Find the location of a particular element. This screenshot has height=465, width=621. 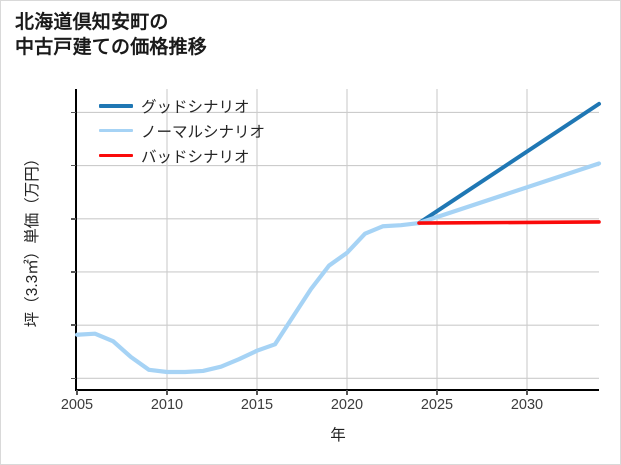

x-tick-label: 2020 is located at coordinates (347, 405).